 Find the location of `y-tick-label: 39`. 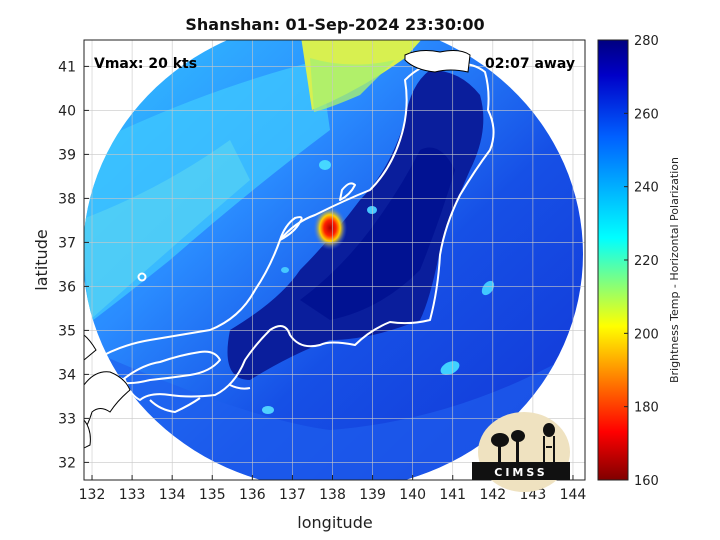

y-tick-label: 39 is located at coordinates (67, 155).